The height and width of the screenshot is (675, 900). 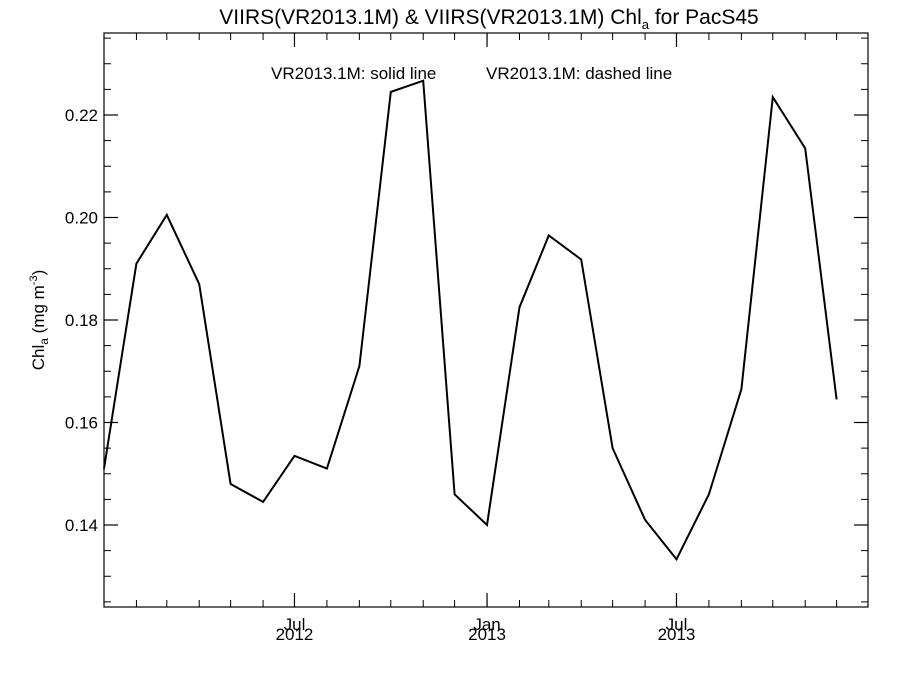 I want to click on y-axis-label-subscript: a, so click(x=44, y=341).